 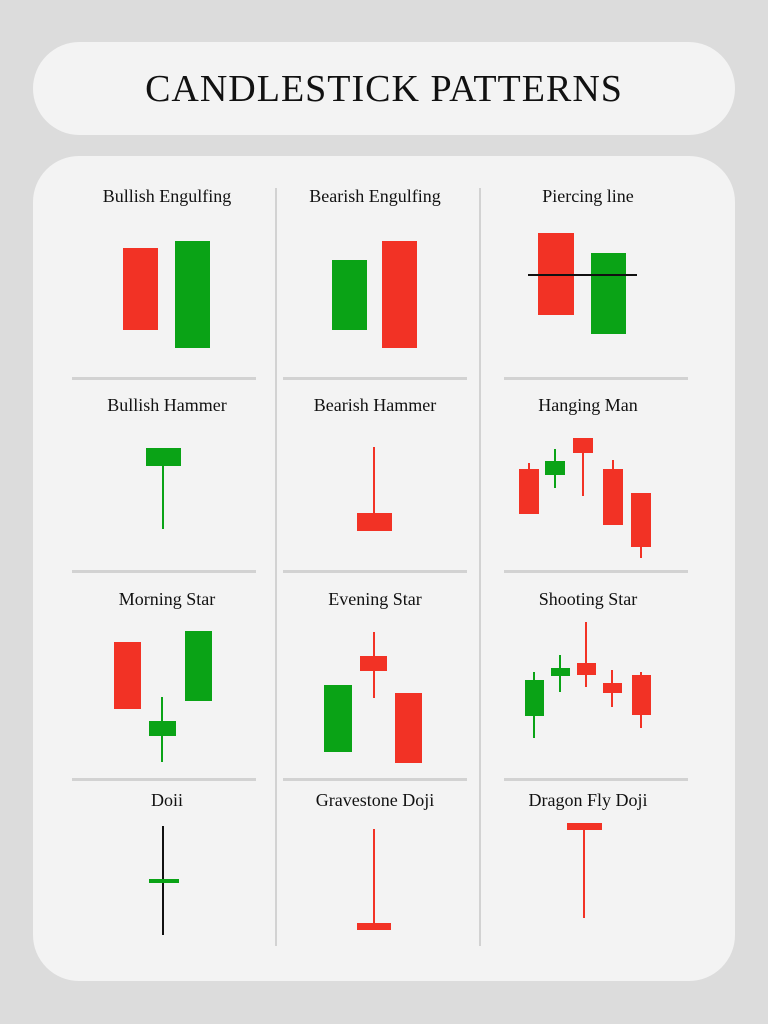 I want to click on doji-diagram, so click(x=164, y=880).